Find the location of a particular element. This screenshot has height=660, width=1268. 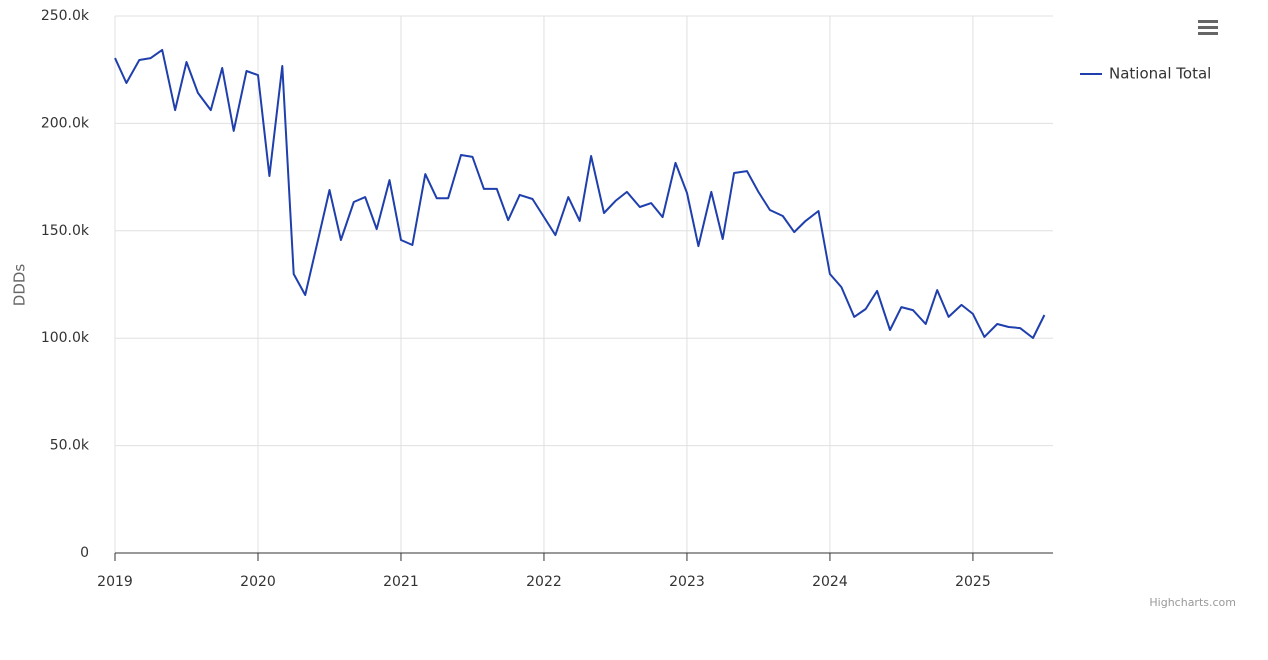

y-tick-label: 100.0k is located at coordinates (65, 338).